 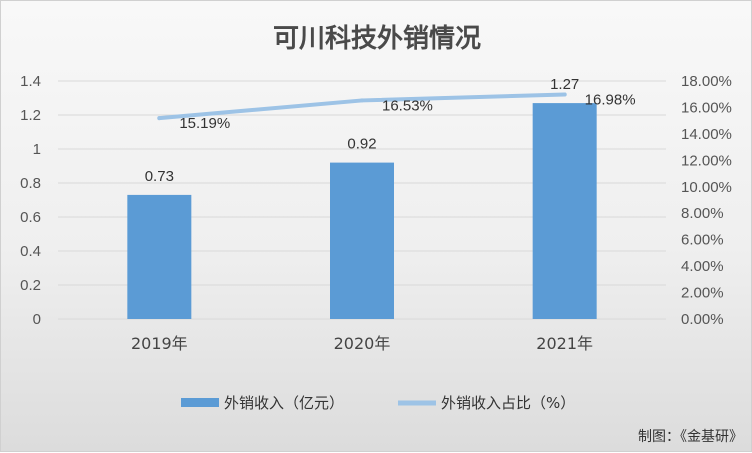 I want to click on bar-value-label: 0.73, so click(x=159, y=176).